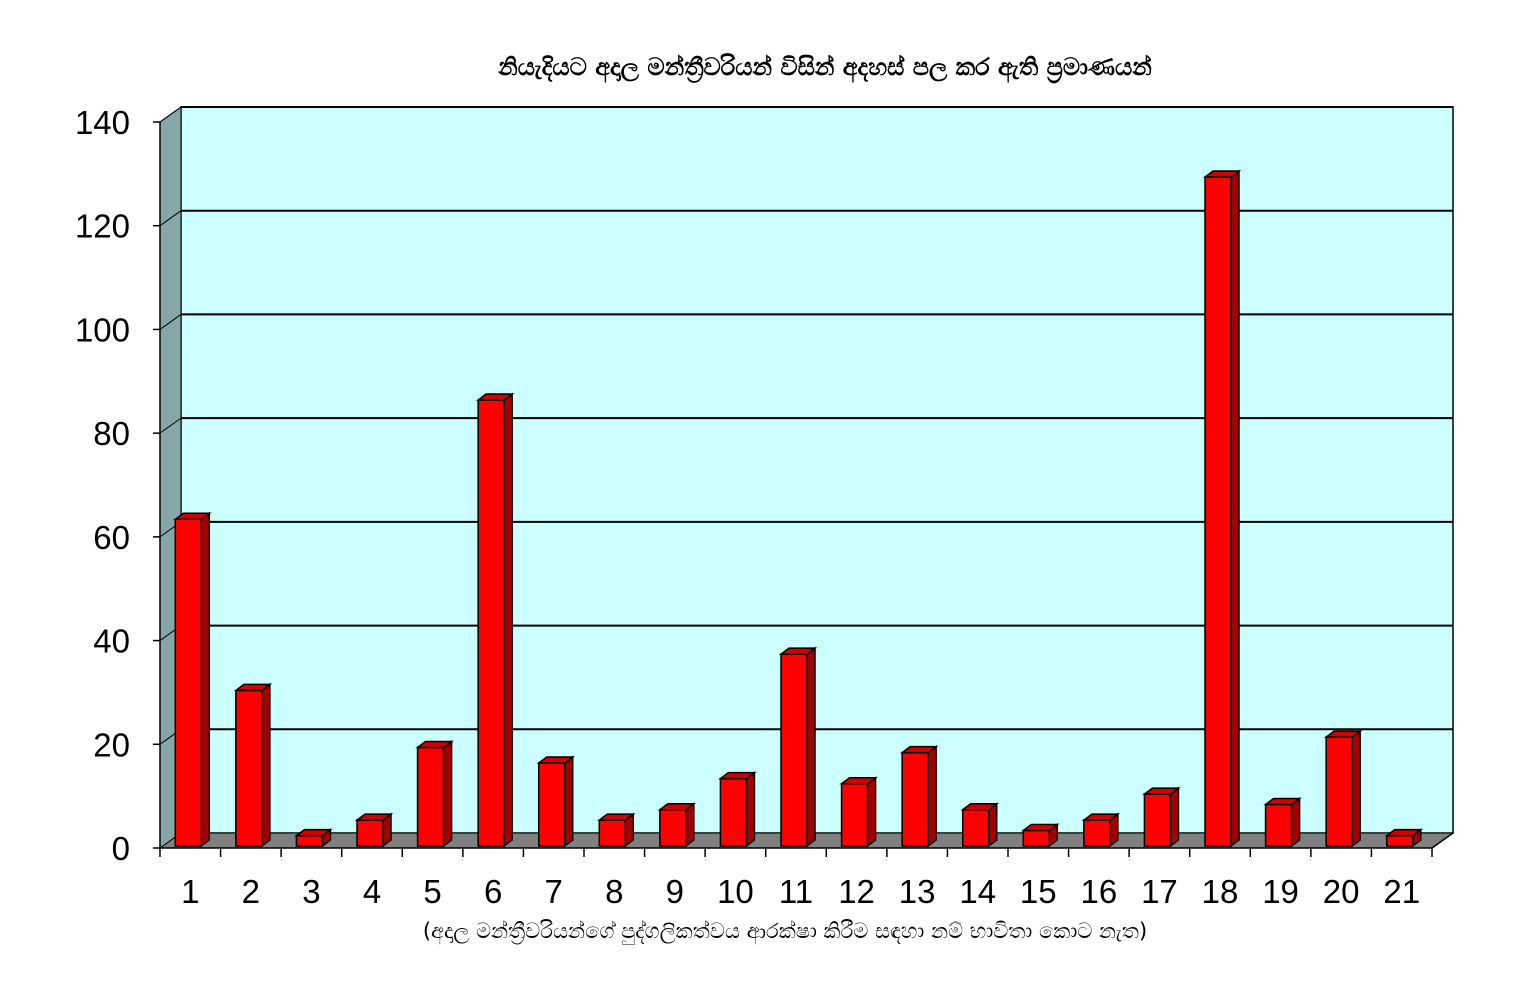  I want to click on y-tick-labels: 0 20 40 60 80 100 120 140, so click(102, 485).